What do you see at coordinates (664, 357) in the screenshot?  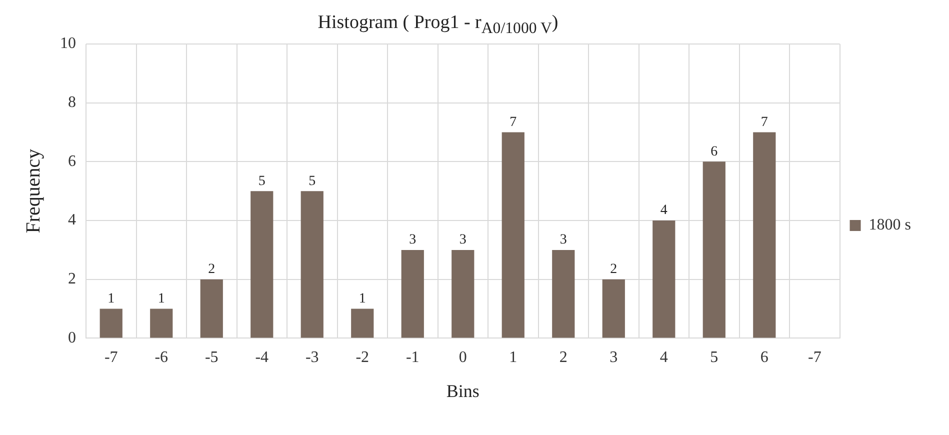 I see `x-tick-label: 4` at bounding box center [664, 357].